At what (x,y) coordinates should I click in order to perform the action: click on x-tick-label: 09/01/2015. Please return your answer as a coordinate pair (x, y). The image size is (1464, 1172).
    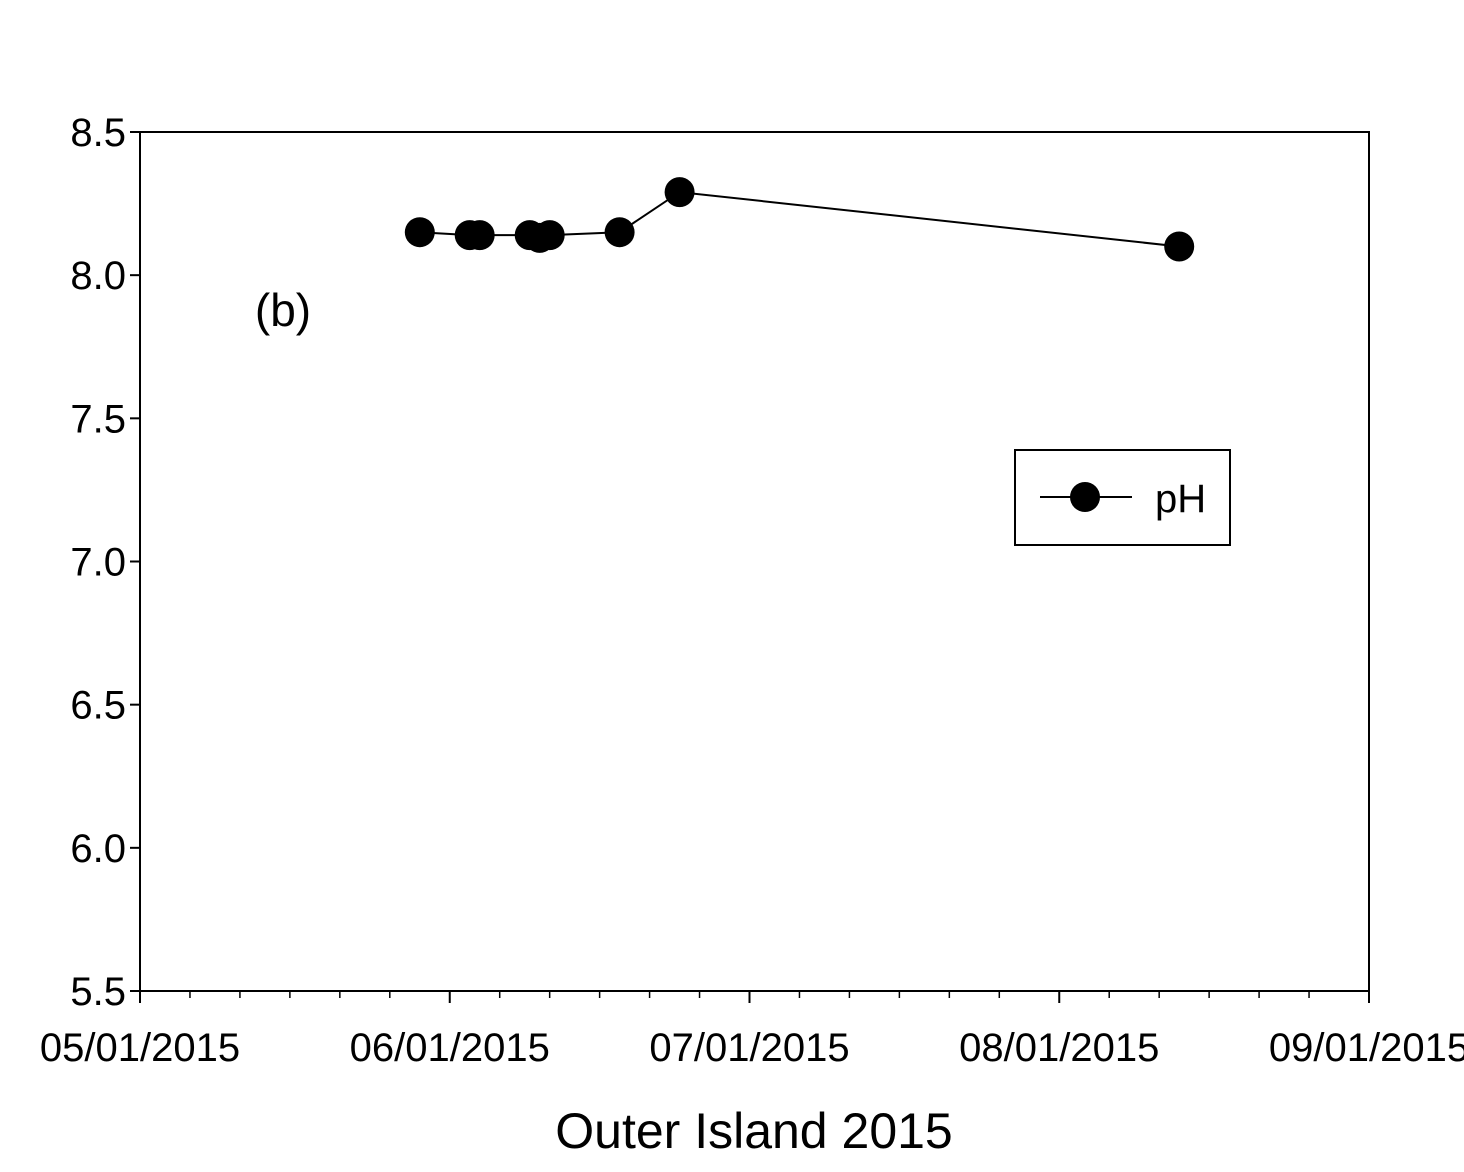
    Looking at the image, I should click on (1366, 1048).